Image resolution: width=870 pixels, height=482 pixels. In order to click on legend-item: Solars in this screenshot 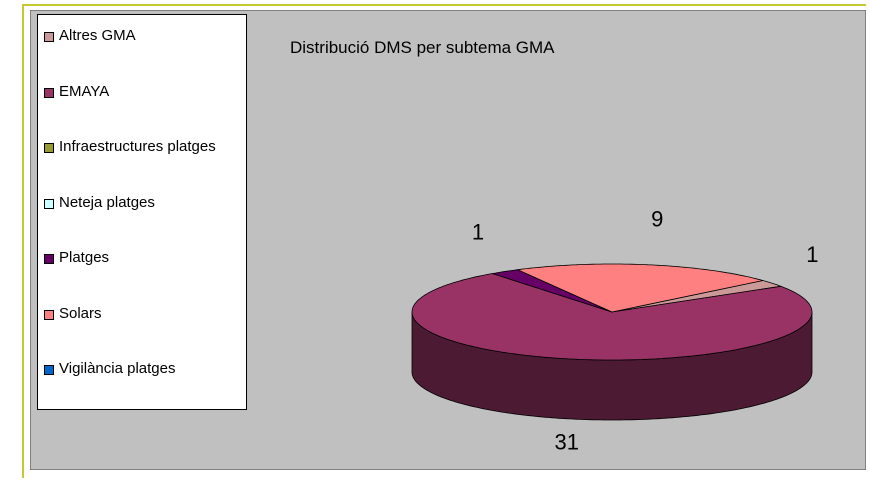, I will do `click(141, 314)`.